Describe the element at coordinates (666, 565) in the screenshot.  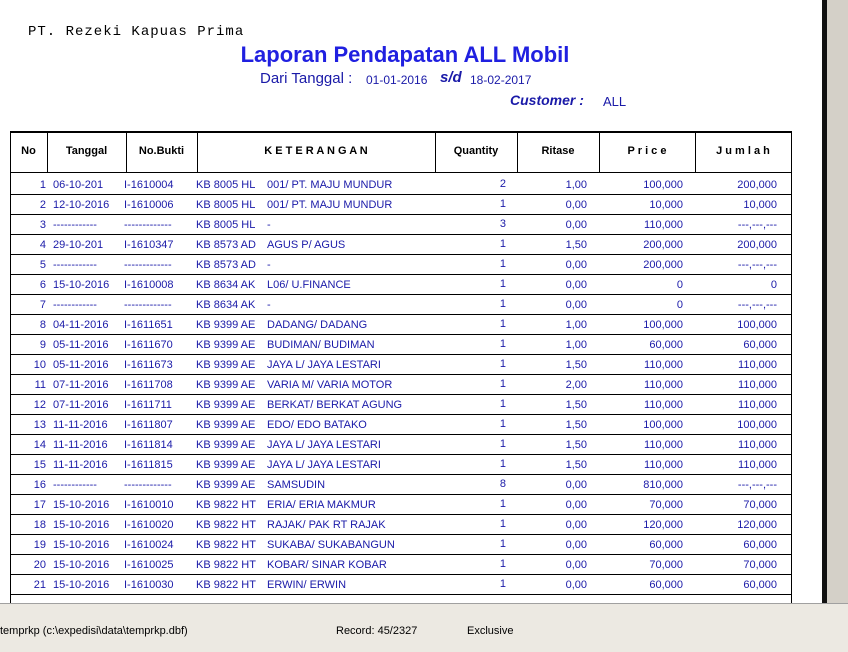
I see `cell: 70,000` at that location.